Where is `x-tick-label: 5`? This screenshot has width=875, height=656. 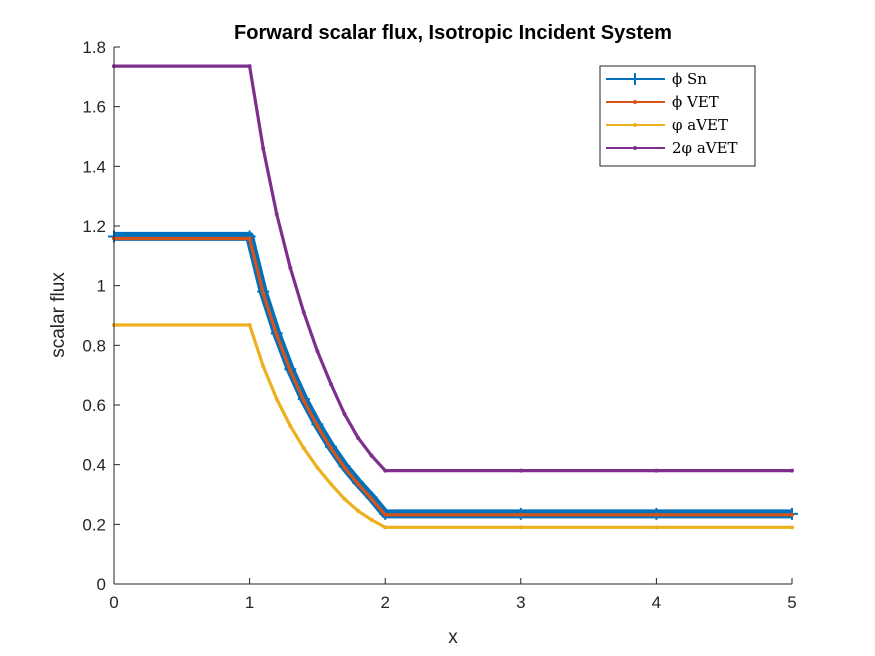 x-tick-label: 5 is located at coordinates (791, 602).